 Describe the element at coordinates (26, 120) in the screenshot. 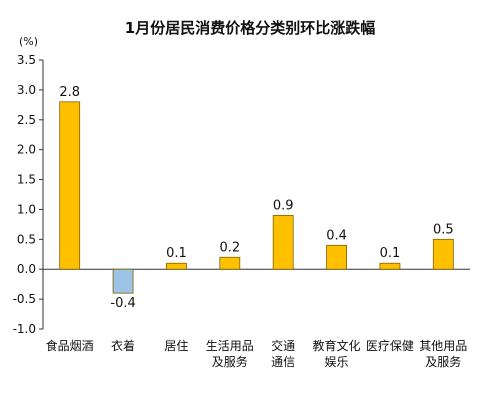

I see `y-tick-label: 2.5` at that location.